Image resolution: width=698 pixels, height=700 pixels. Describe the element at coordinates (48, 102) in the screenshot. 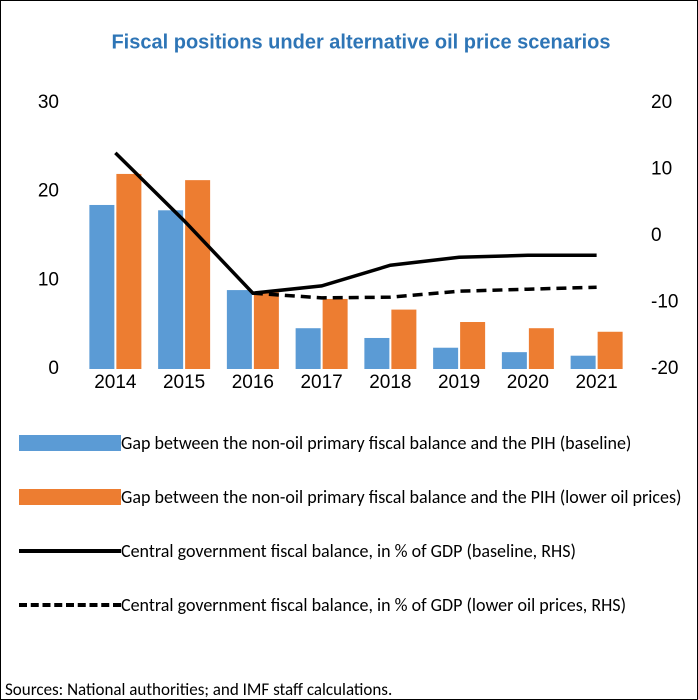

I see `y-tick-label: 30` at that location.